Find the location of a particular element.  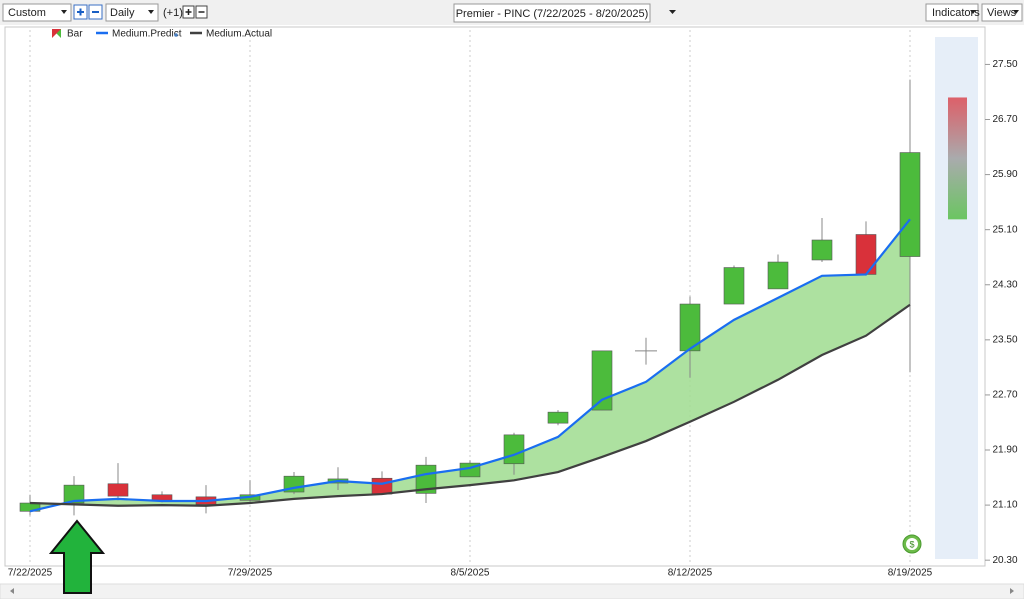

y-tick-label: 21.10 is located at coordinates (1004, 505).